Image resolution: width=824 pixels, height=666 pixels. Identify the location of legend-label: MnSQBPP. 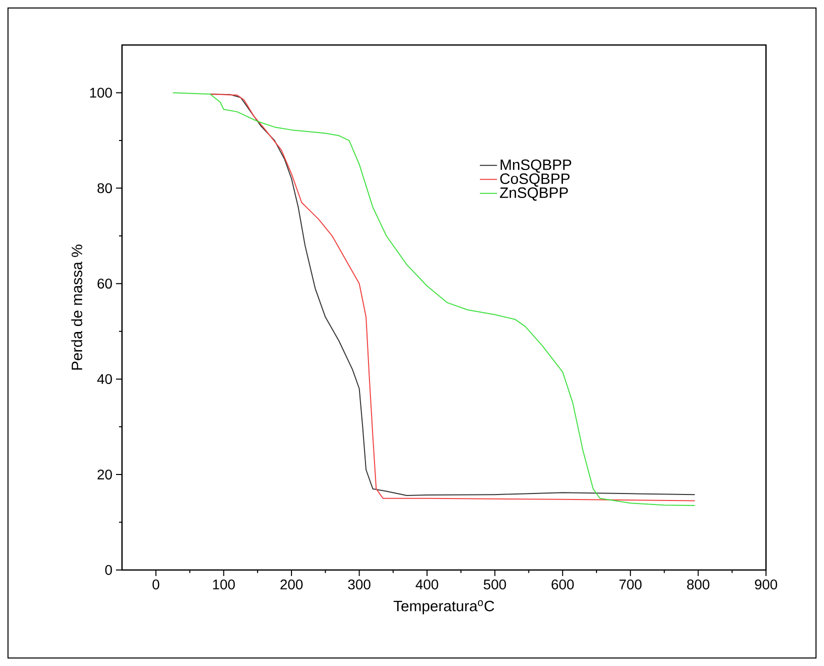
(536, 166).